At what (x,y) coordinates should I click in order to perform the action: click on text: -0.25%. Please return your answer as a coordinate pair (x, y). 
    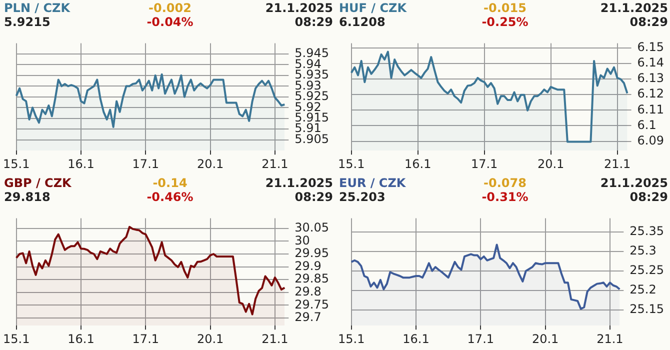
    Looking at the image, I should click on (505, 22).